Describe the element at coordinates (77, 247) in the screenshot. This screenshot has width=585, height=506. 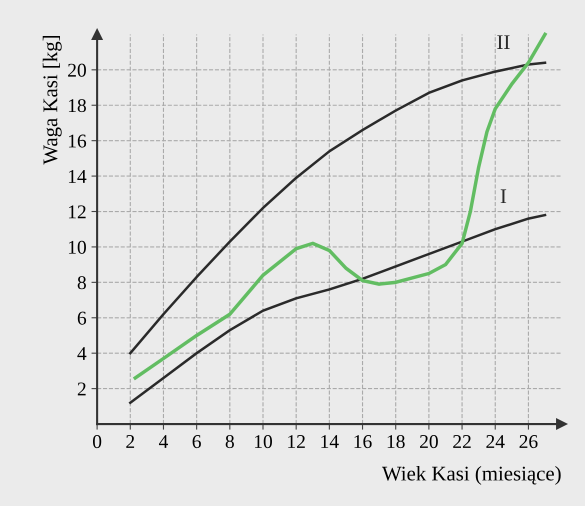
I see `y-tick-label: 10` at that location.